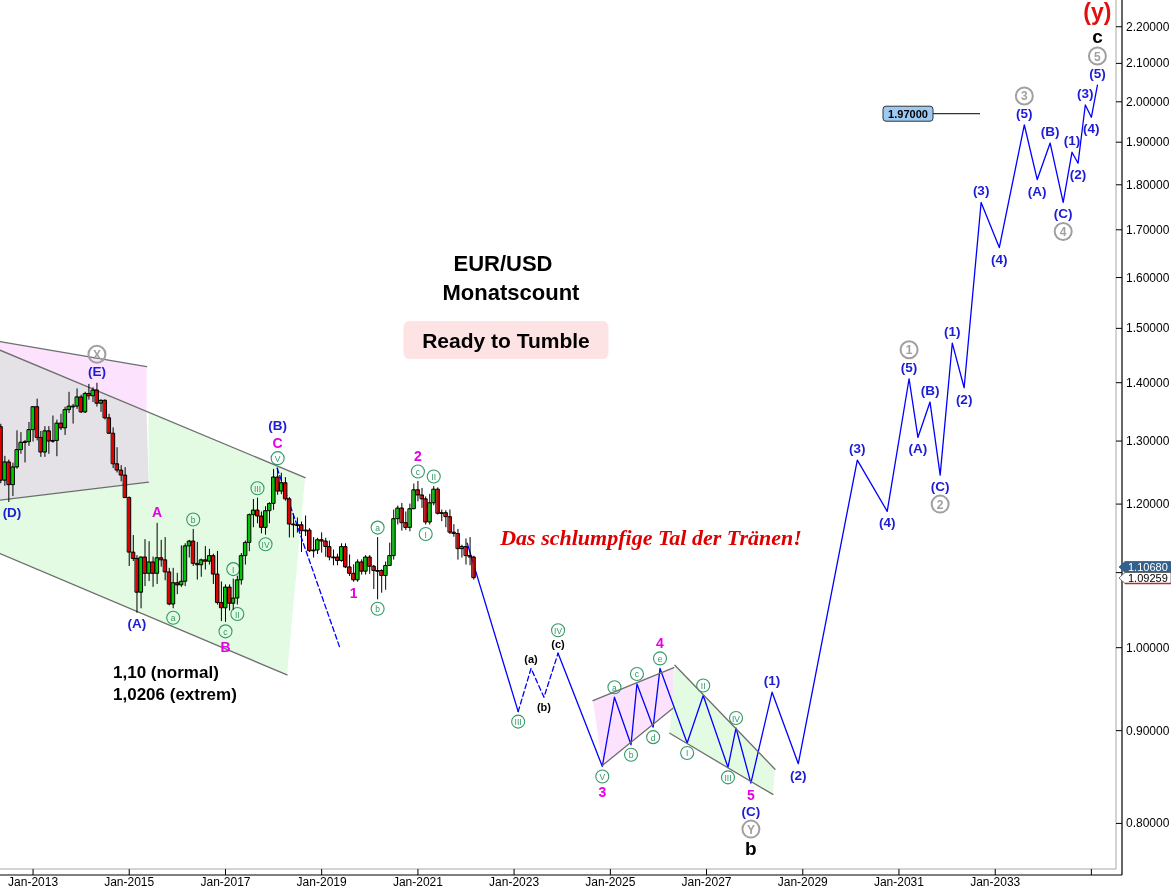 The width and height of the screenshot is (1171, 888). Describe the element at coordinates (511, 292) in the screenshot. I see `text: Monatscount` at that location.